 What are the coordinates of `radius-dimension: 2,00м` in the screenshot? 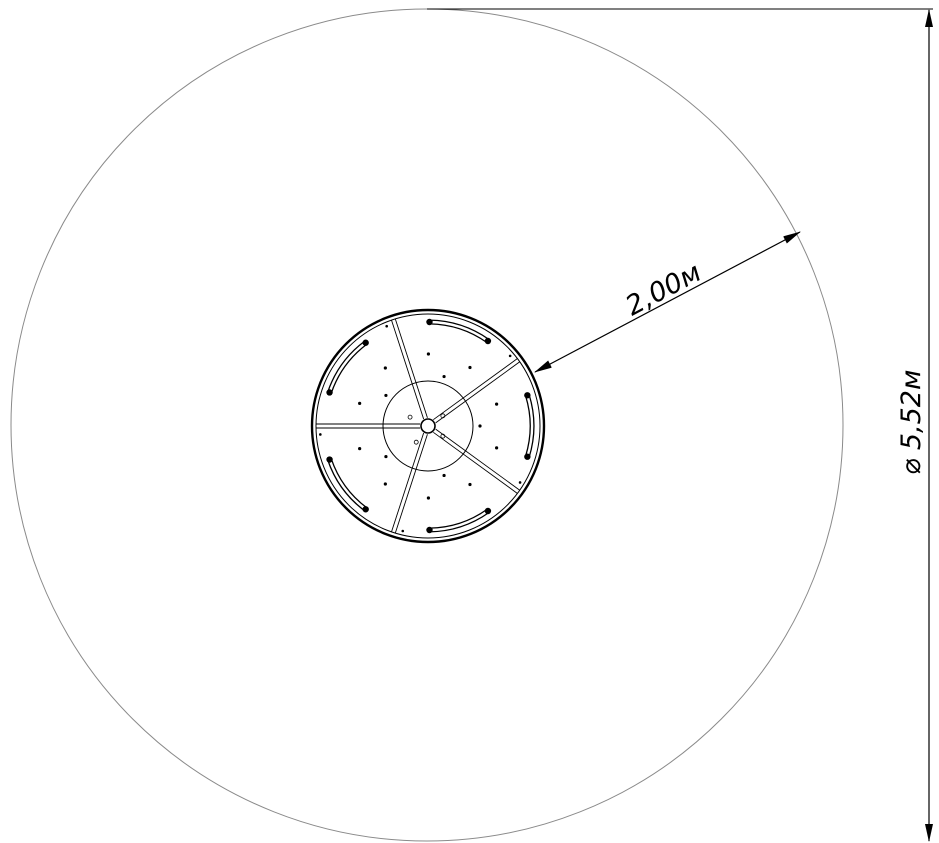 It's located at (667, 302).